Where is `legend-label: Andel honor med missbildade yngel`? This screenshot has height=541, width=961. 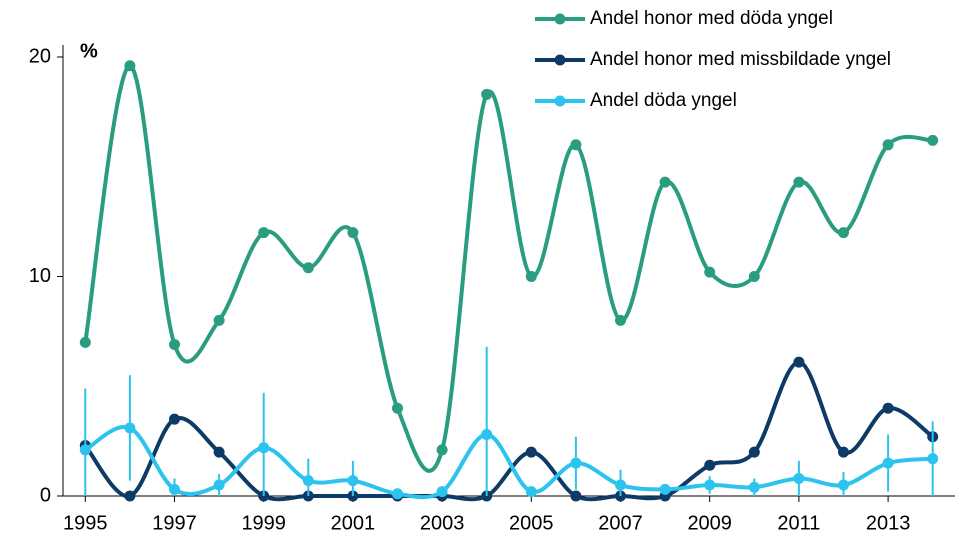
legend-label: Andel honor med missbildade yngel is located at coordinates (740, 59).